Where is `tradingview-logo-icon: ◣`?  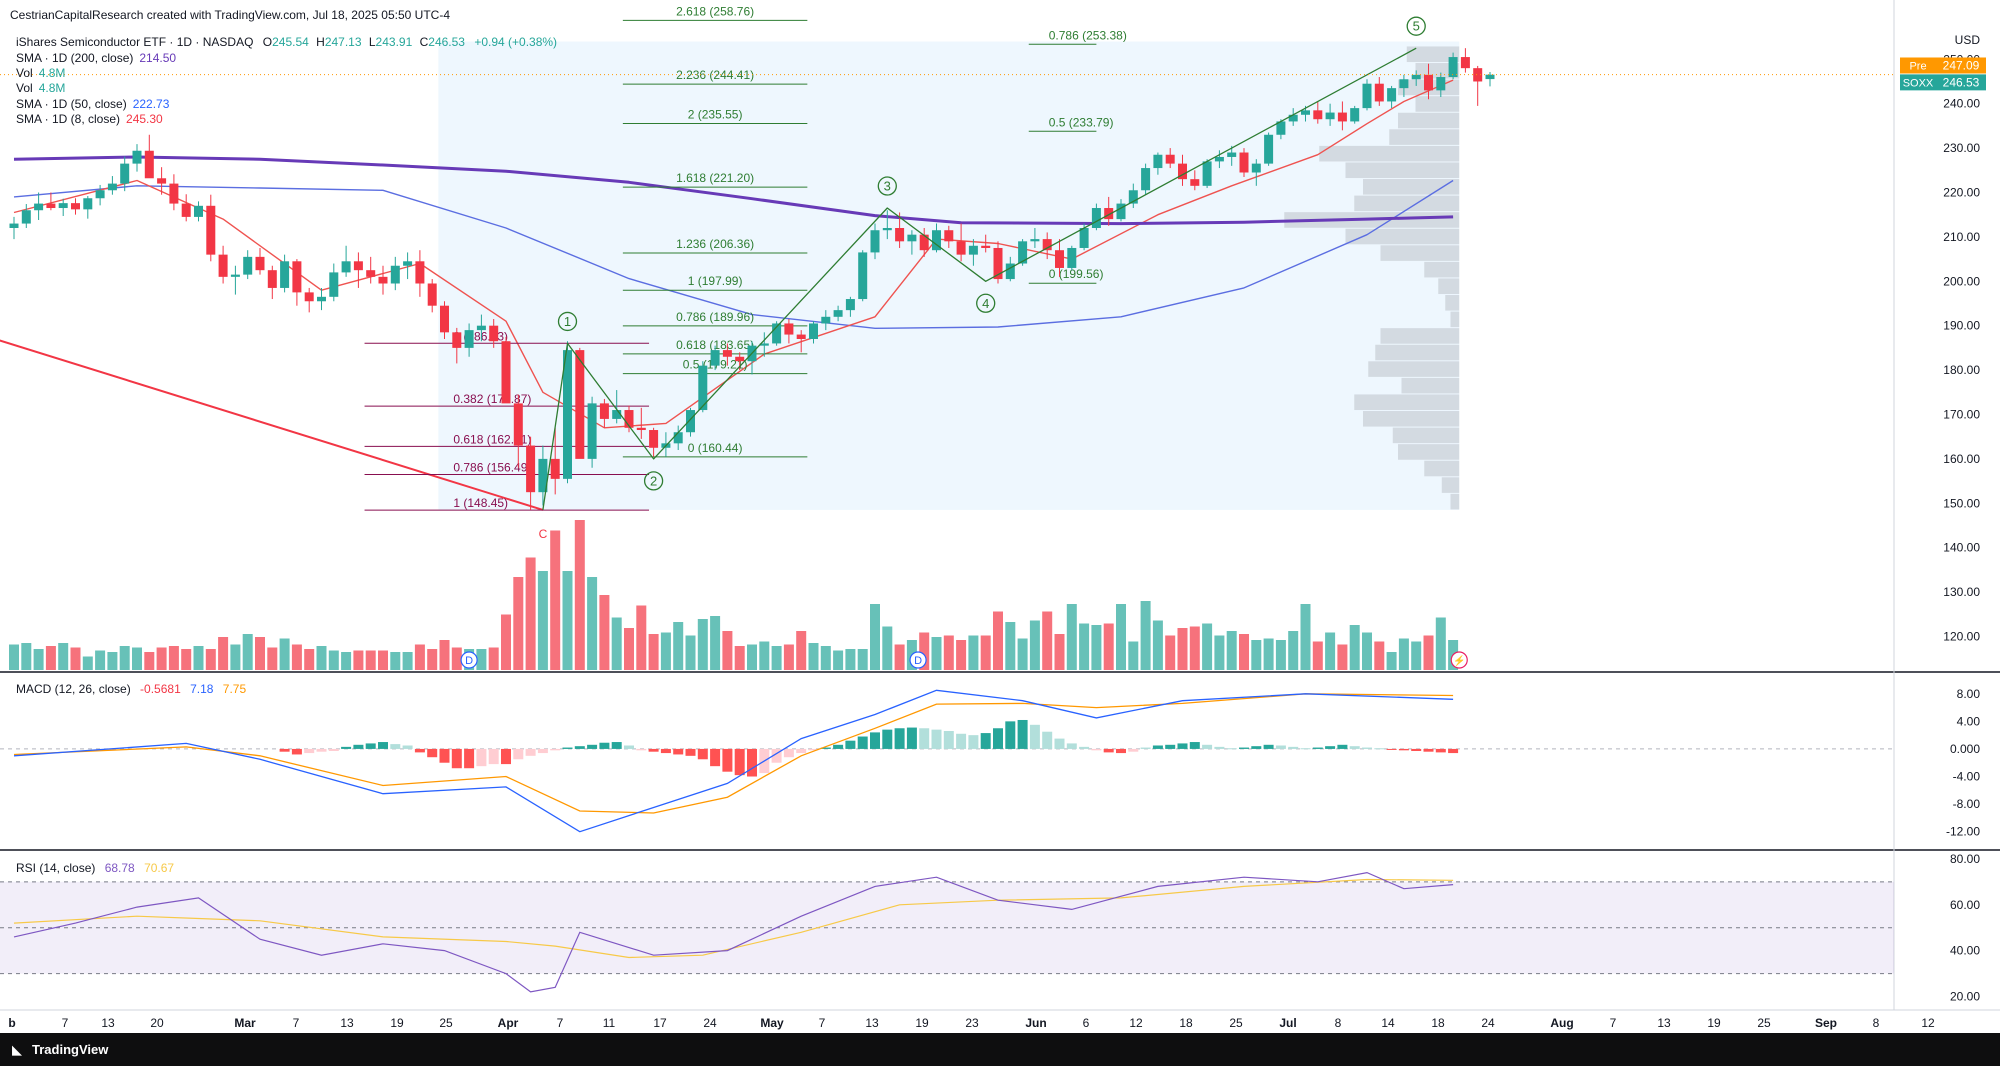
tradingview-logo-icon: ◣ is located at coordinates (17, 1049).